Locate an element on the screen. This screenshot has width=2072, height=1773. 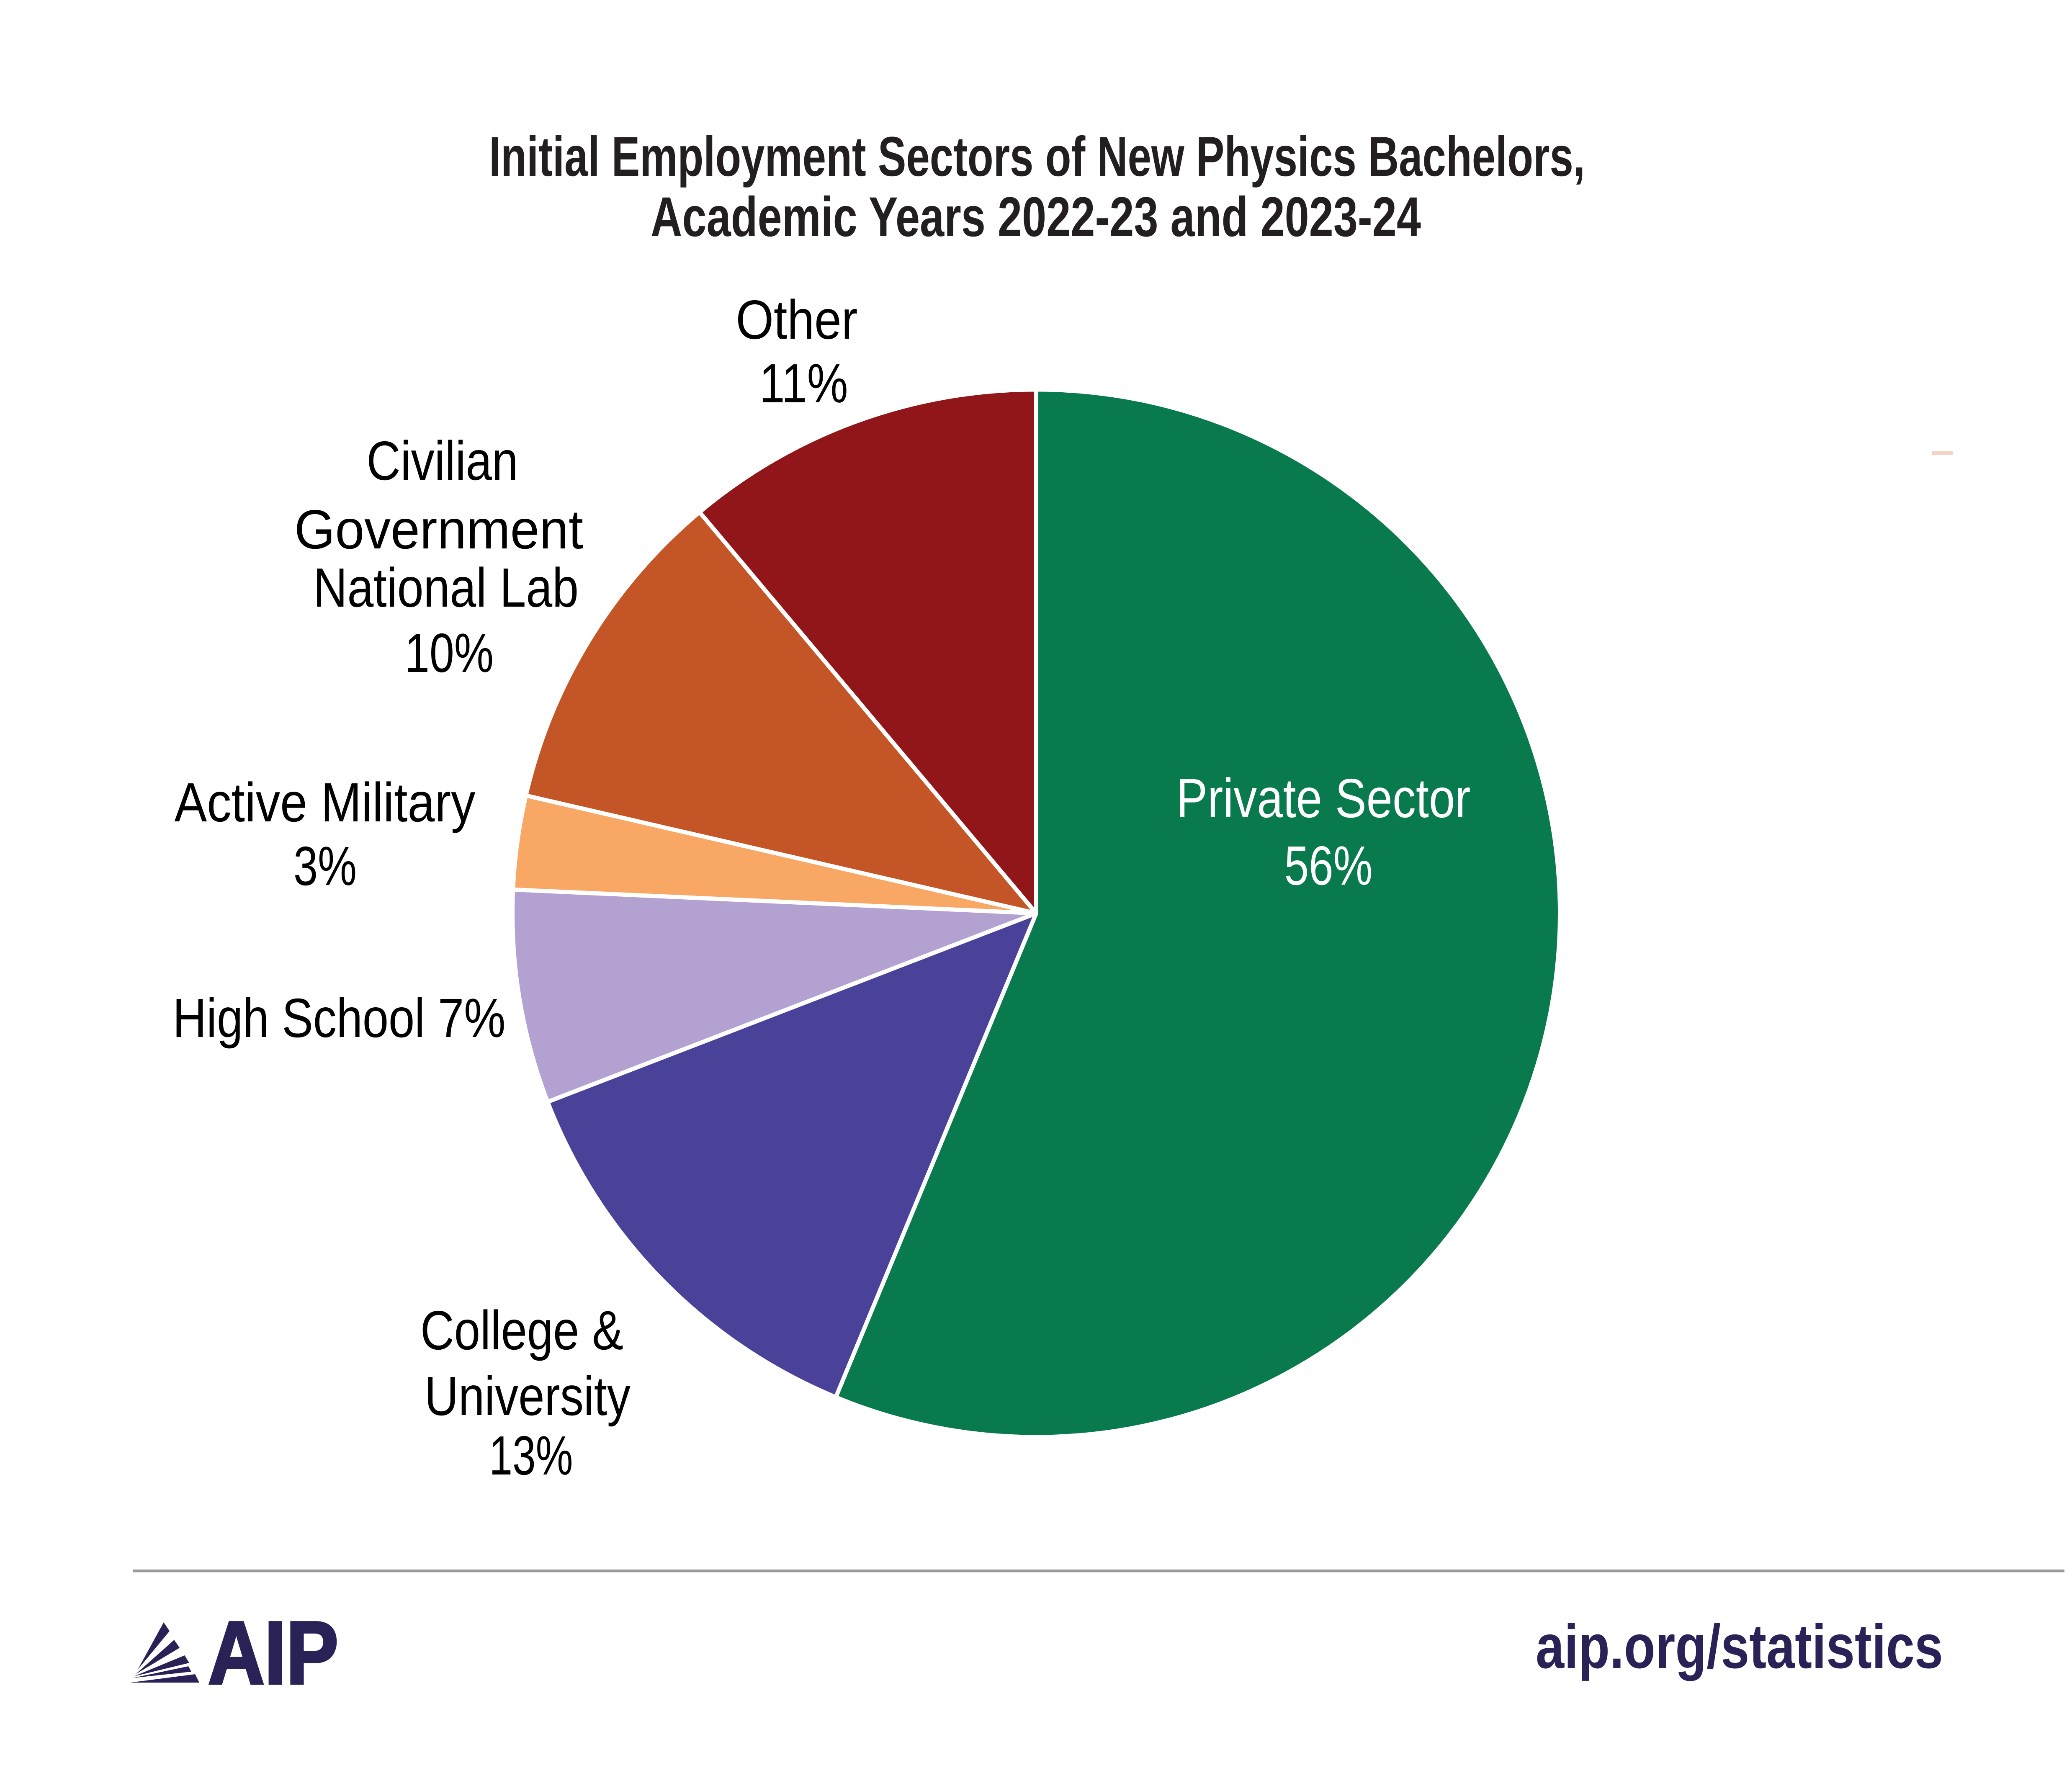
svg-text: Active Military is located at coordinates (325, 802).